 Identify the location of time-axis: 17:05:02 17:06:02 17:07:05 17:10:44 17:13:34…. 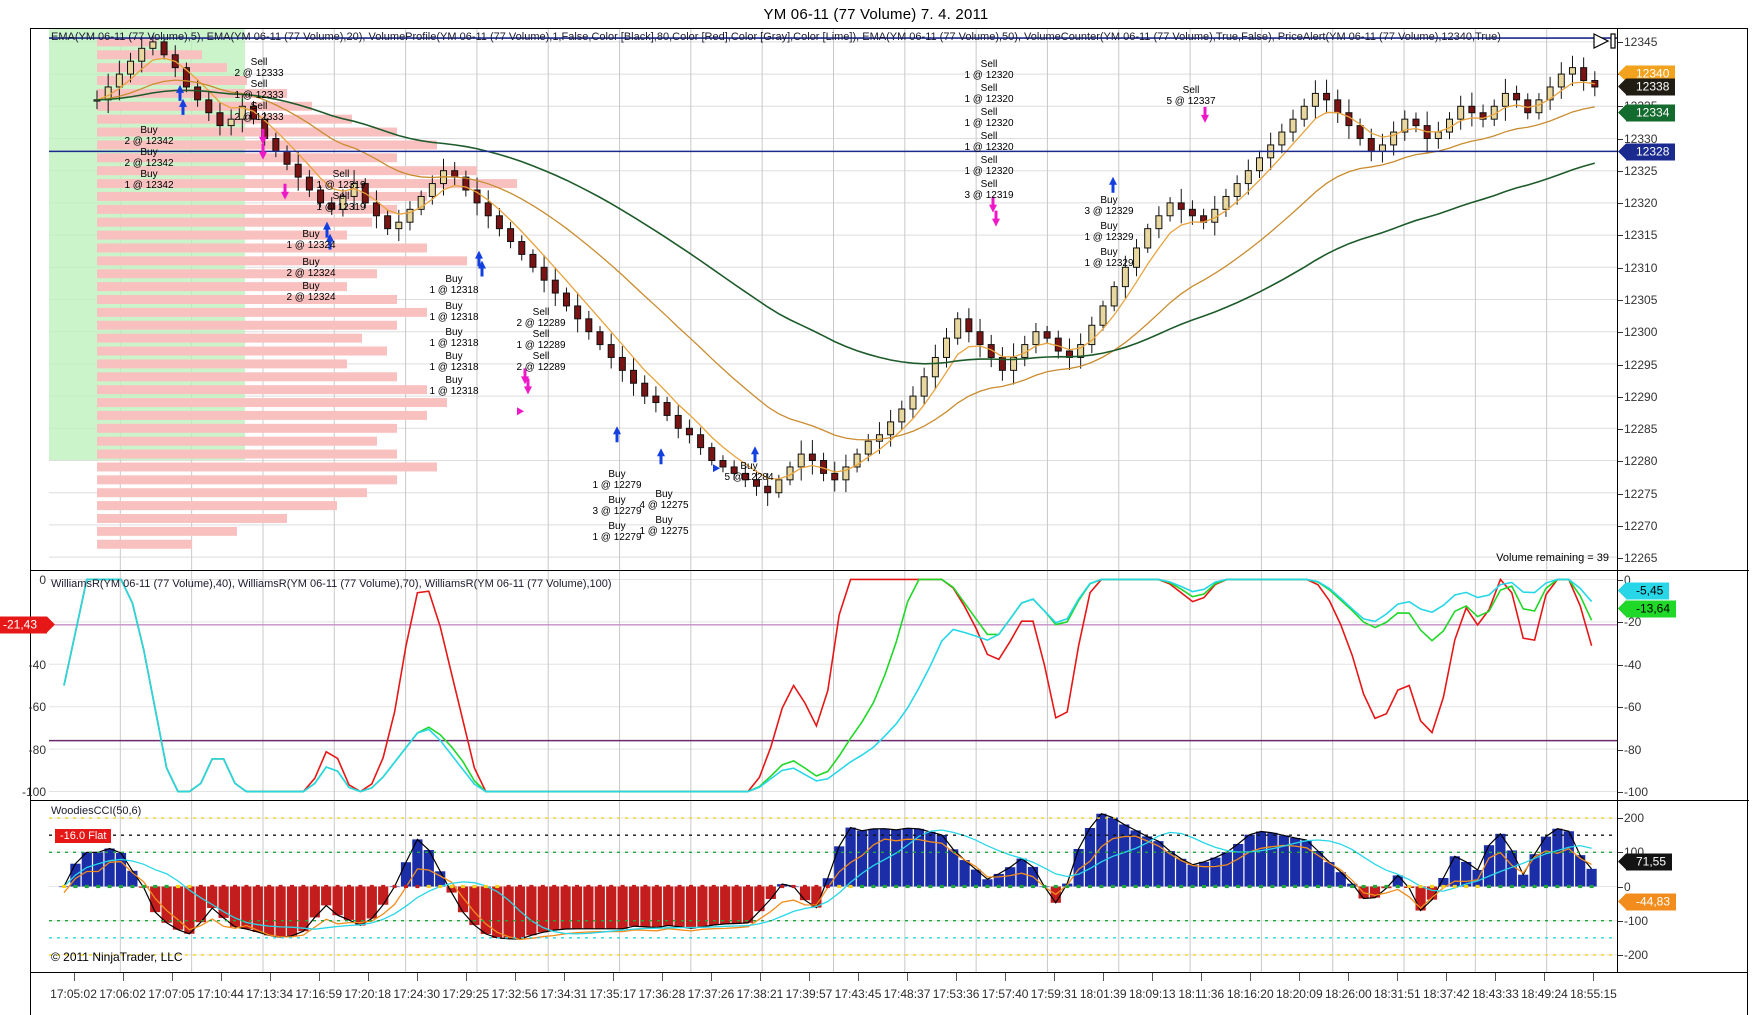
(889, 994).